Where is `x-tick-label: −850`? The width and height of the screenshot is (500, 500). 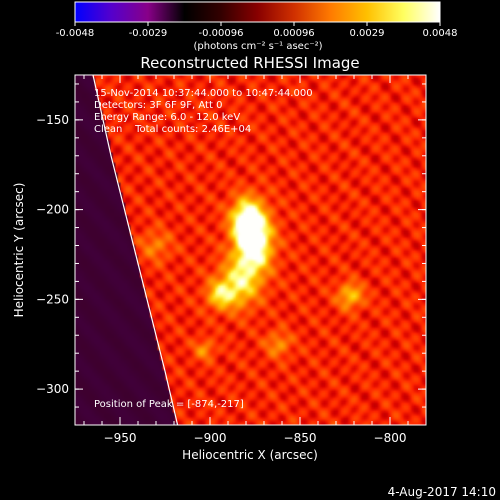 x-tick-label: −850 is located at coordinates (300, 438).